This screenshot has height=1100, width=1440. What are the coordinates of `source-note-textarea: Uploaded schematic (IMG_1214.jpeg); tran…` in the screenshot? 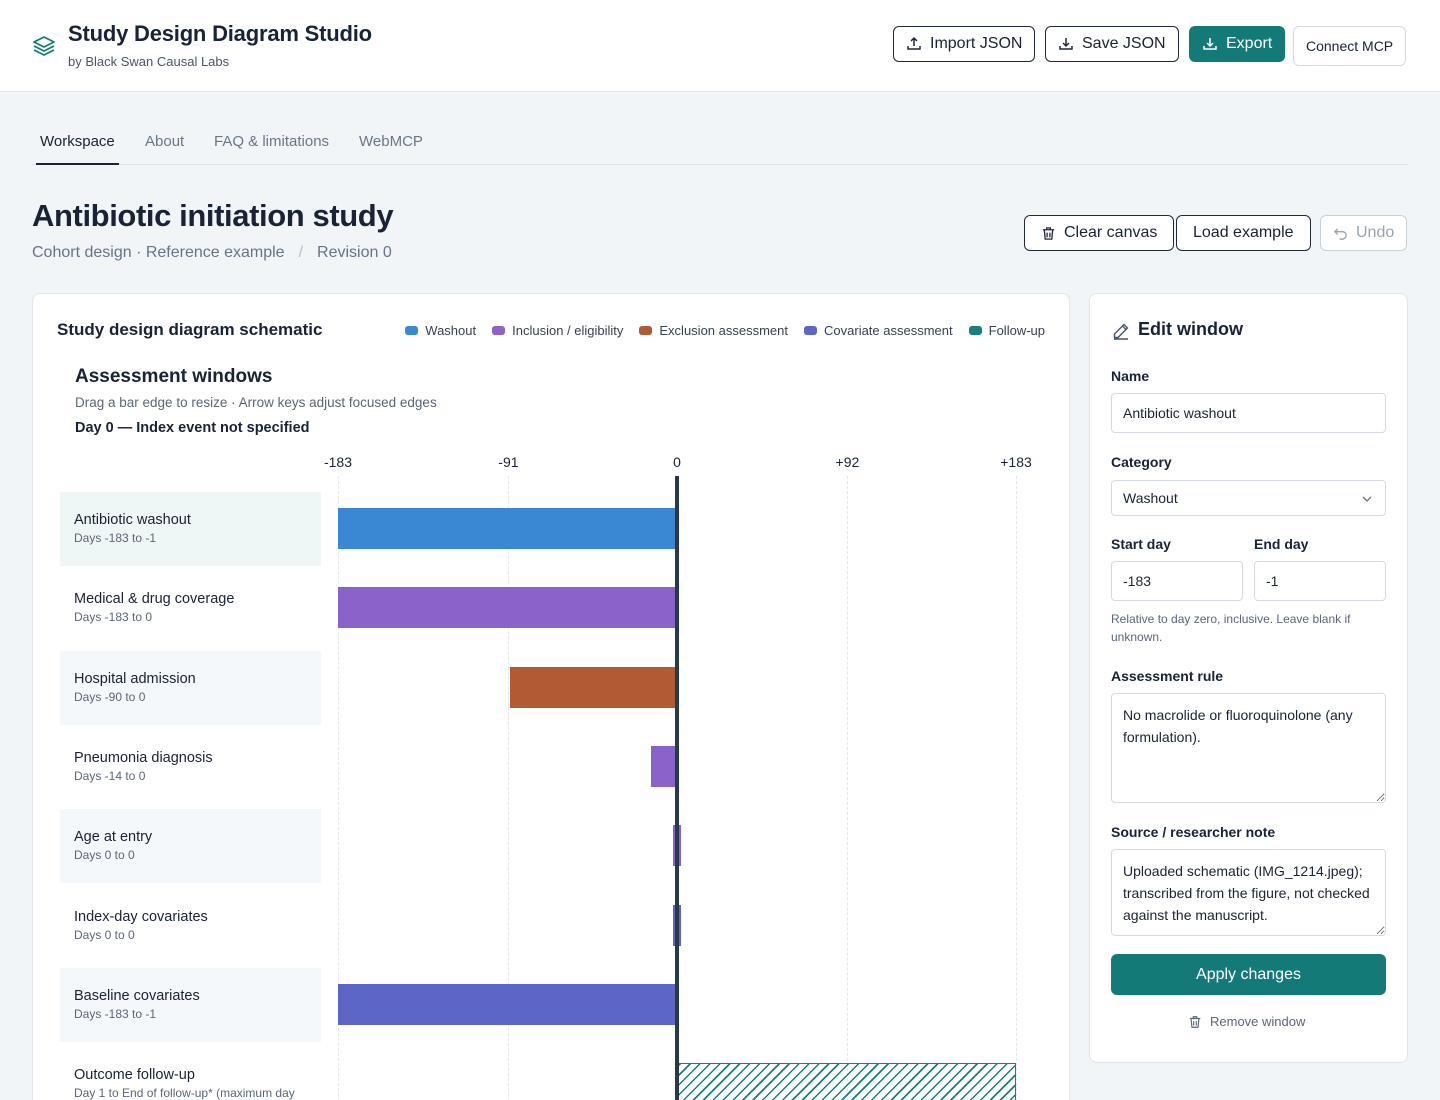 It's located at (1248, 892).